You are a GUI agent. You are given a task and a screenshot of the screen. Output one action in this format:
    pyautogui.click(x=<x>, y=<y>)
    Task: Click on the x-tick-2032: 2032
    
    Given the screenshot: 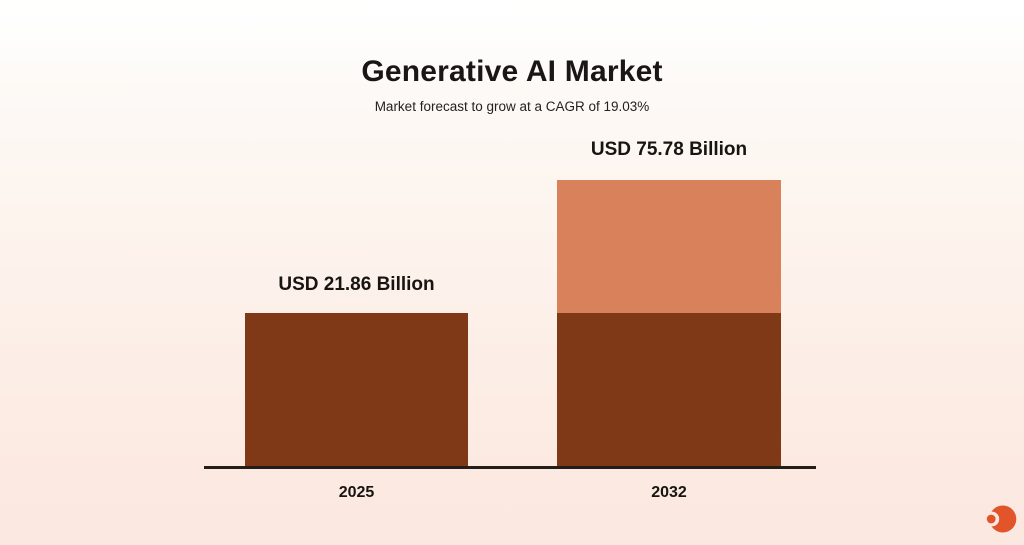 What is the action you would take?
    pyautogui.click(x=669, y=492)
    